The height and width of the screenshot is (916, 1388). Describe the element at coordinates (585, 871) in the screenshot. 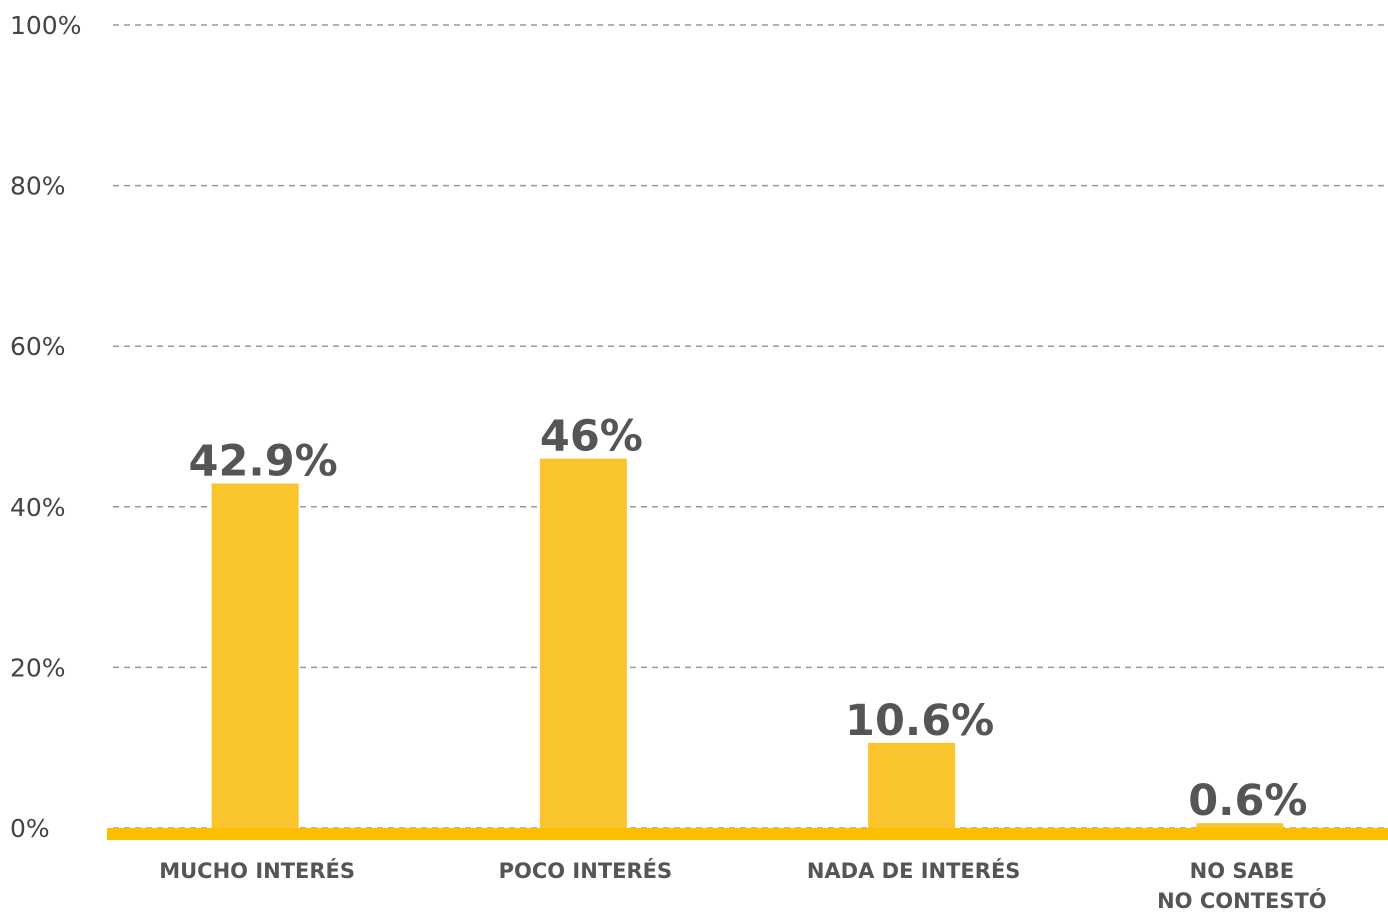

I see `x-tick-label: POCO INTERÉS` at that location.